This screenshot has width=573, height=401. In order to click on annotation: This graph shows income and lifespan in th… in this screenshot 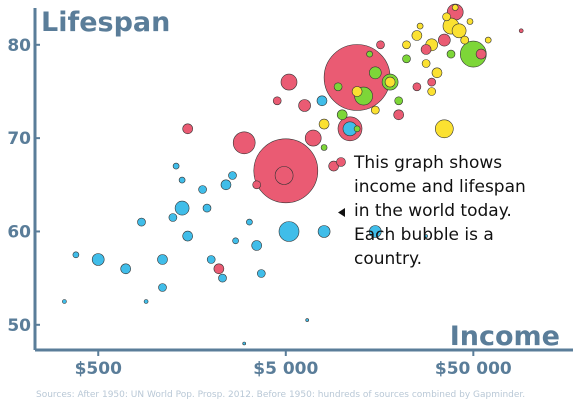, I will do `click(431, 211)`.